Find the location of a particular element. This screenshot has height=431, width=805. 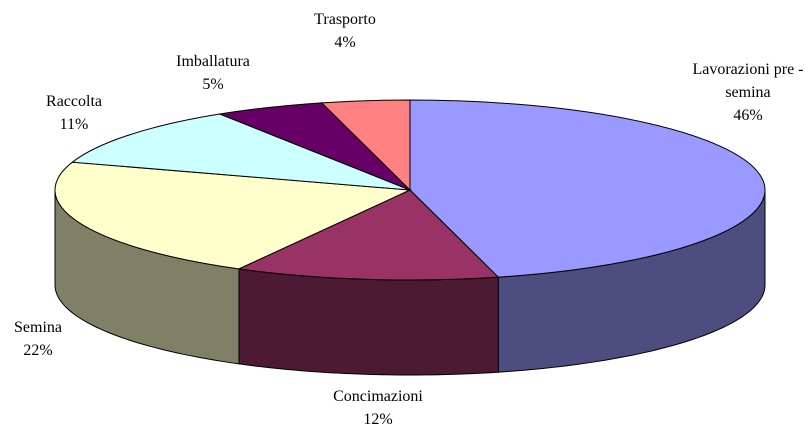

slice-label: Raccolta 11% is located at coordinates (74, 113).